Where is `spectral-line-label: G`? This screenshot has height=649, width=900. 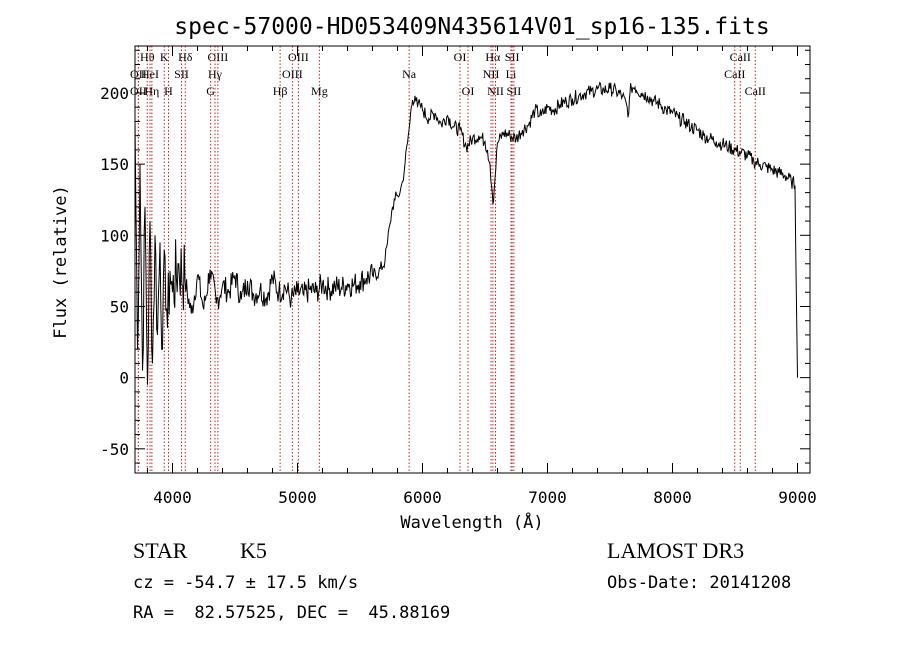 spectral-line-label: G is located at coordinates (210, 91).